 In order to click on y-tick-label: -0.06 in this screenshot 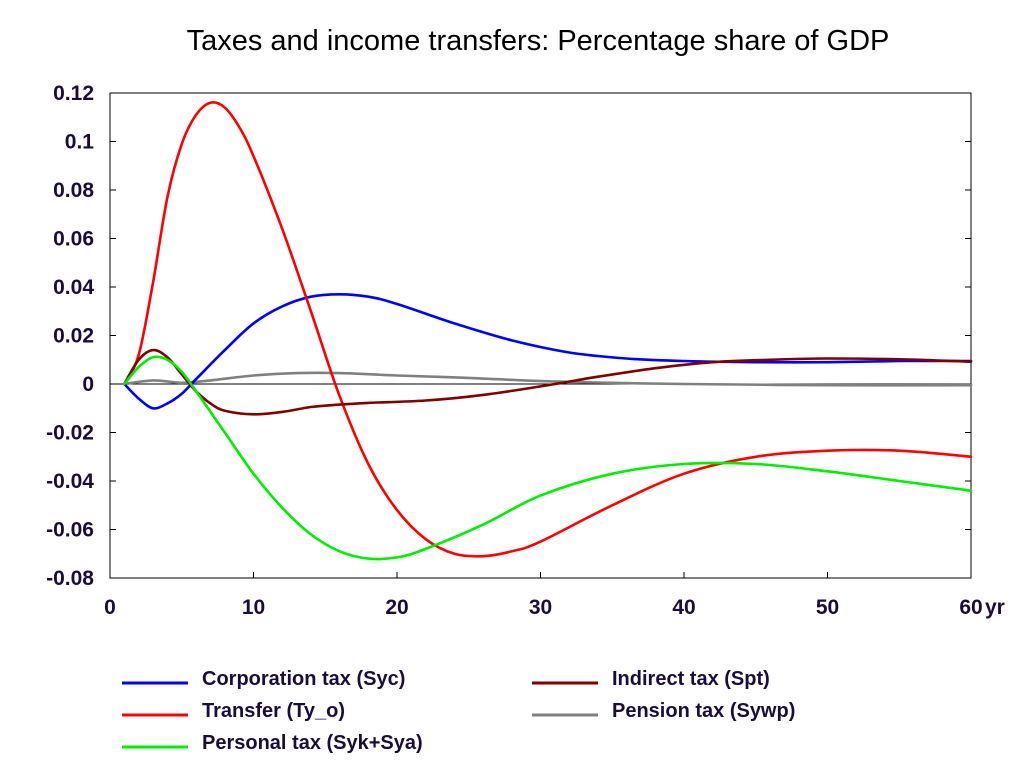, I will do `click(70, 530)`.